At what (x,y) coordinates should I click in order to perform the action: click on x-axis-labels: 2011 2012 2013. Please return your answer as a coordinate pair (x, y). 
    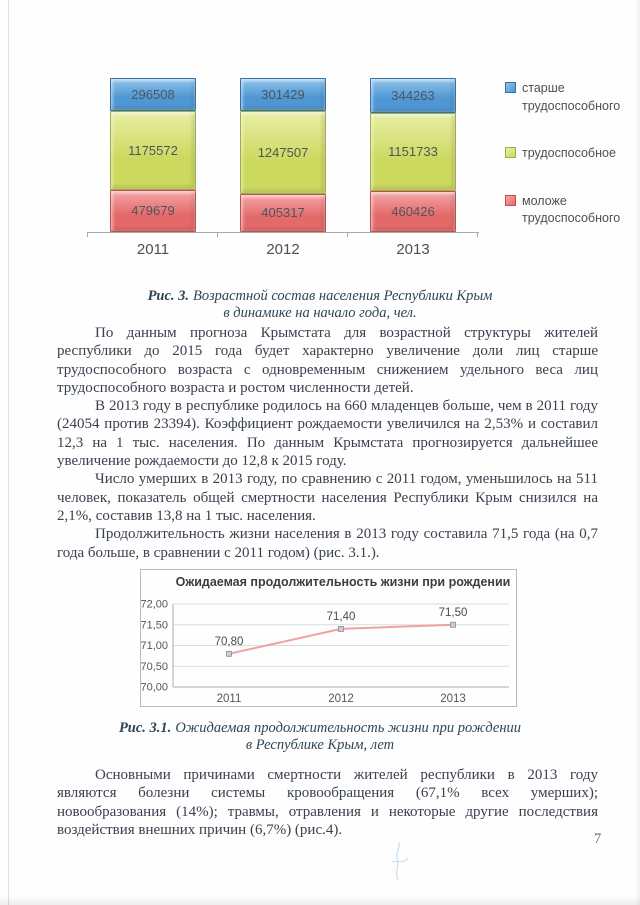
    Looking at the image, I should click on (283, 249).